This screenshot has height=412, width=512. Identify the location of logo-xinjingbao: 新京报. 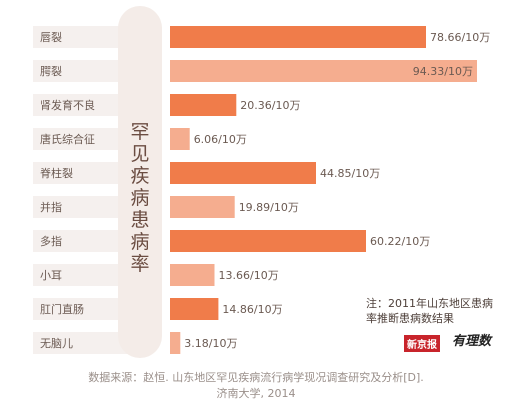
(422, 343).